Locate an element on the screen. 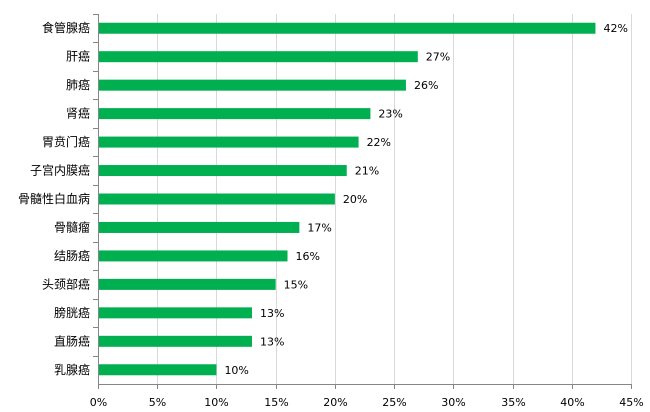 This screenshot has height=412, width=650. category-label: 骨髓瘤 is located at coordinates (72, 226).